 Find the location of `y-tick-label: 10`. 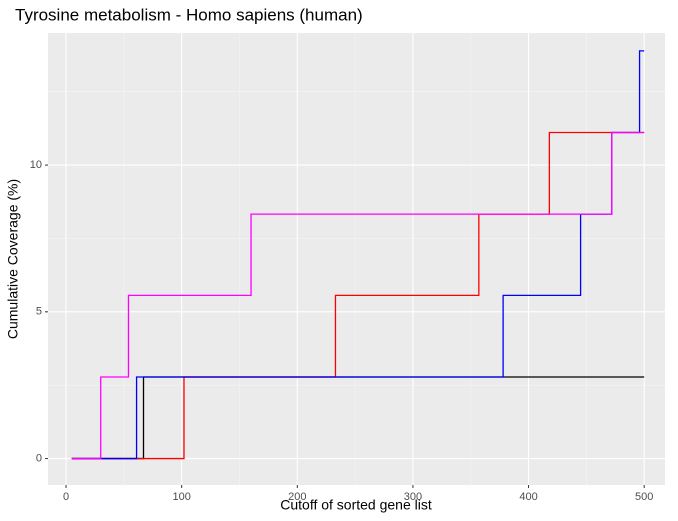

y-tick-label: 10 is located at coordinates (36, 165).